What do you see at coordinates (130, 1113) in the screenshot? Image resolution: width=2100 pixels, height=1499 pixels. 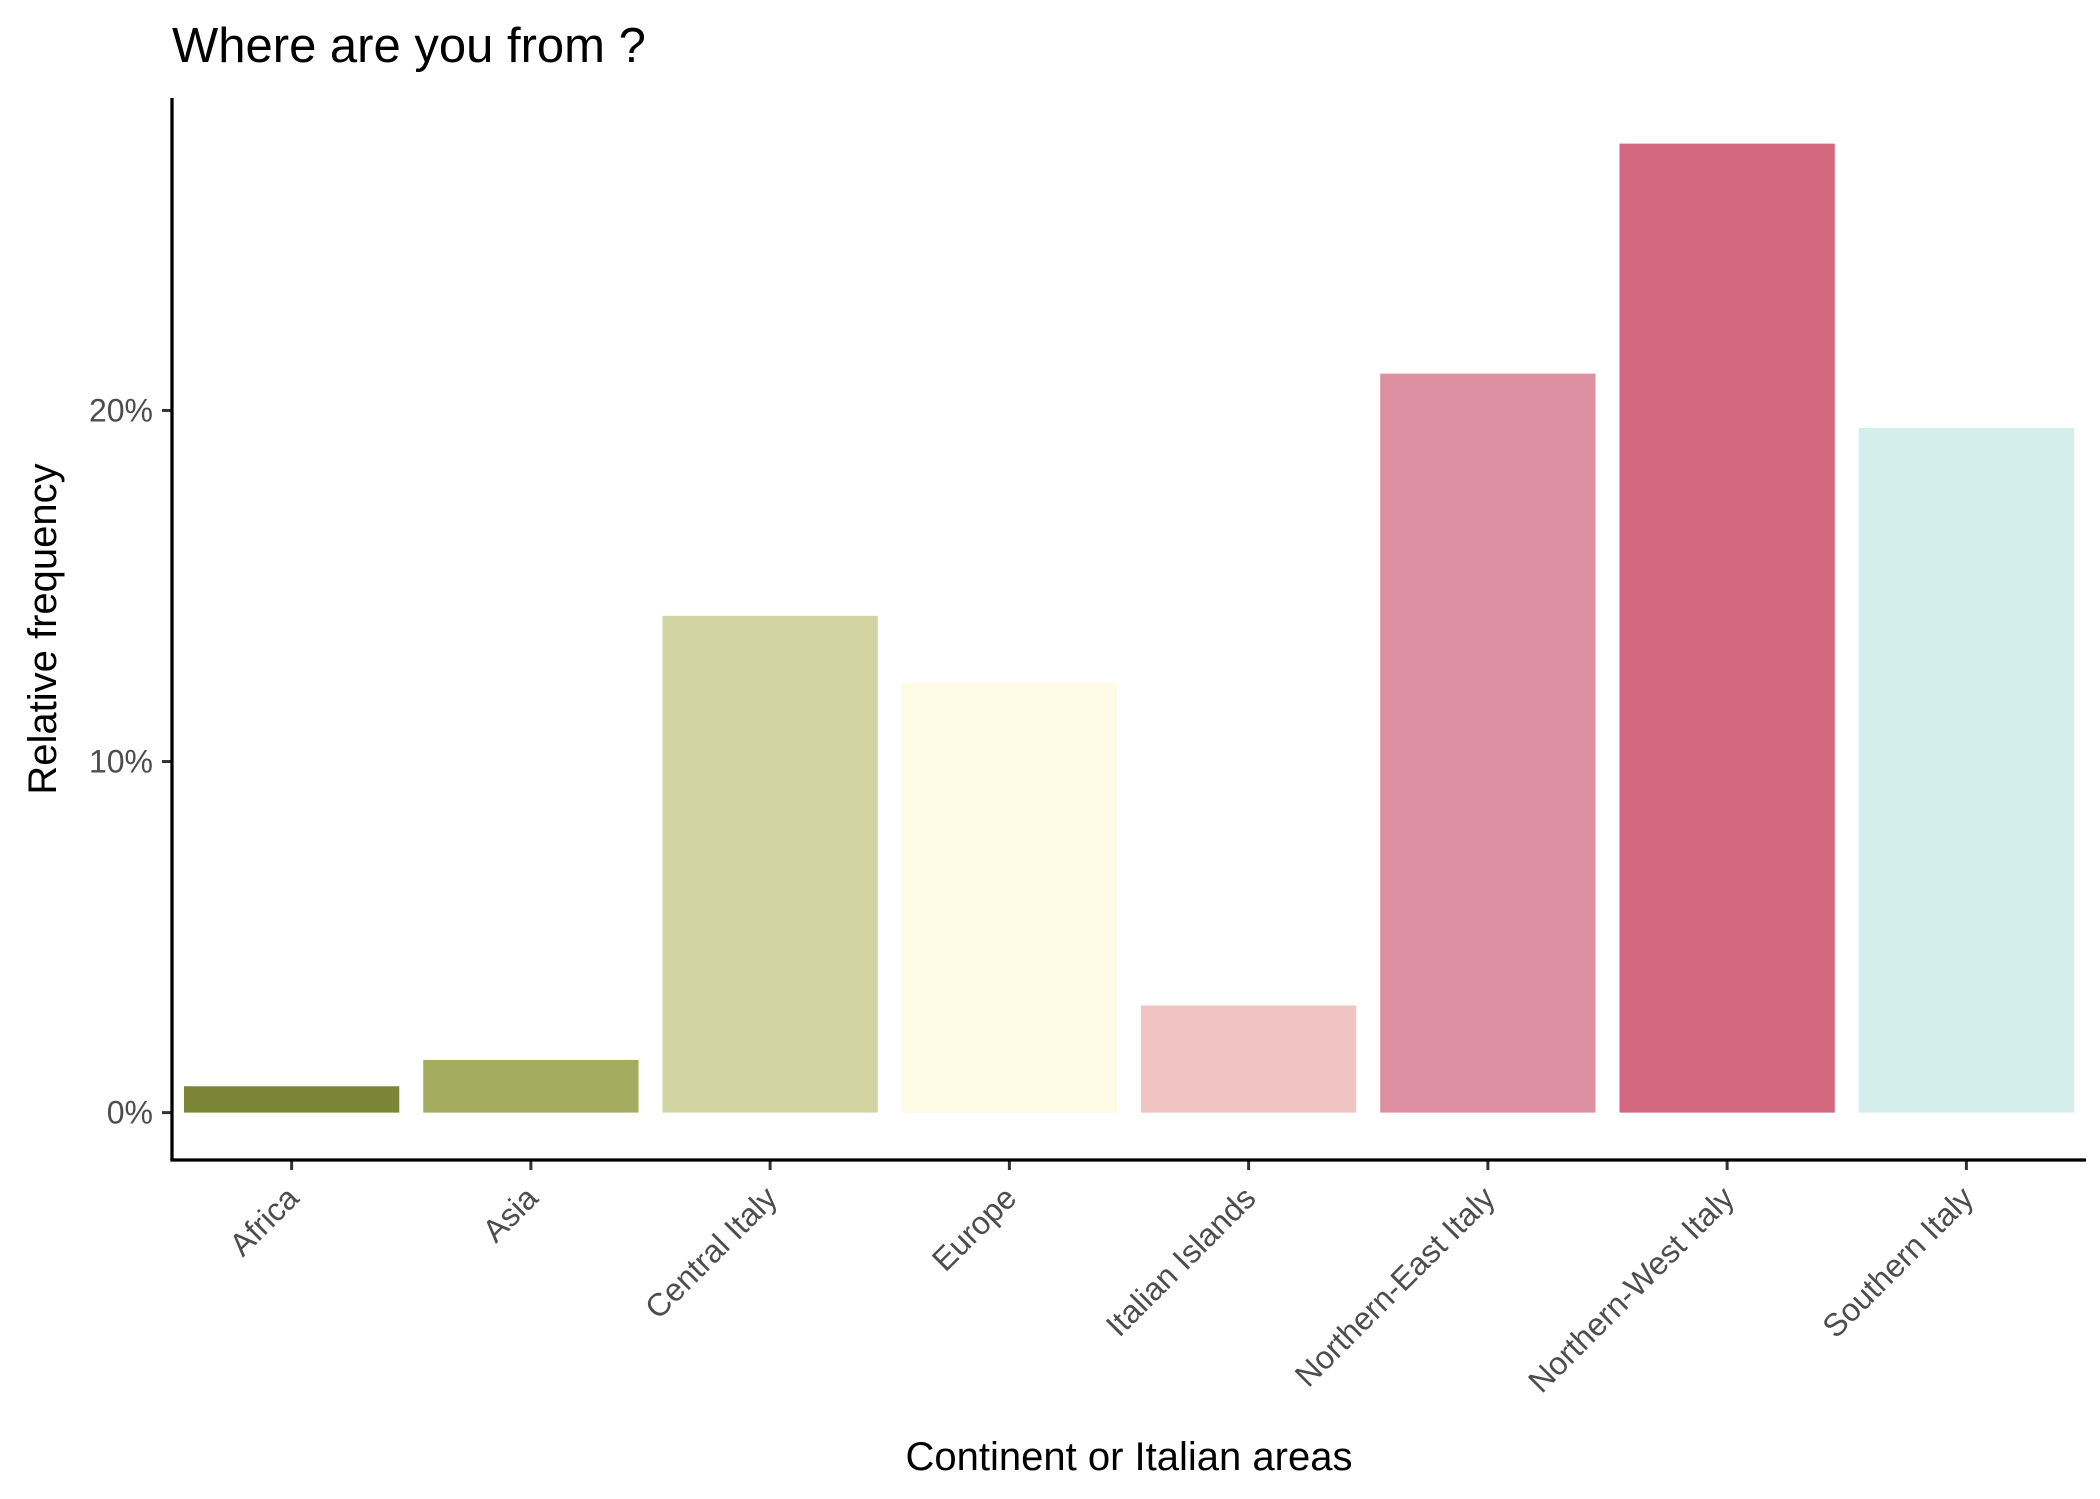 I see `y-tick-label: 0%` at bounding box center [130, 1113].